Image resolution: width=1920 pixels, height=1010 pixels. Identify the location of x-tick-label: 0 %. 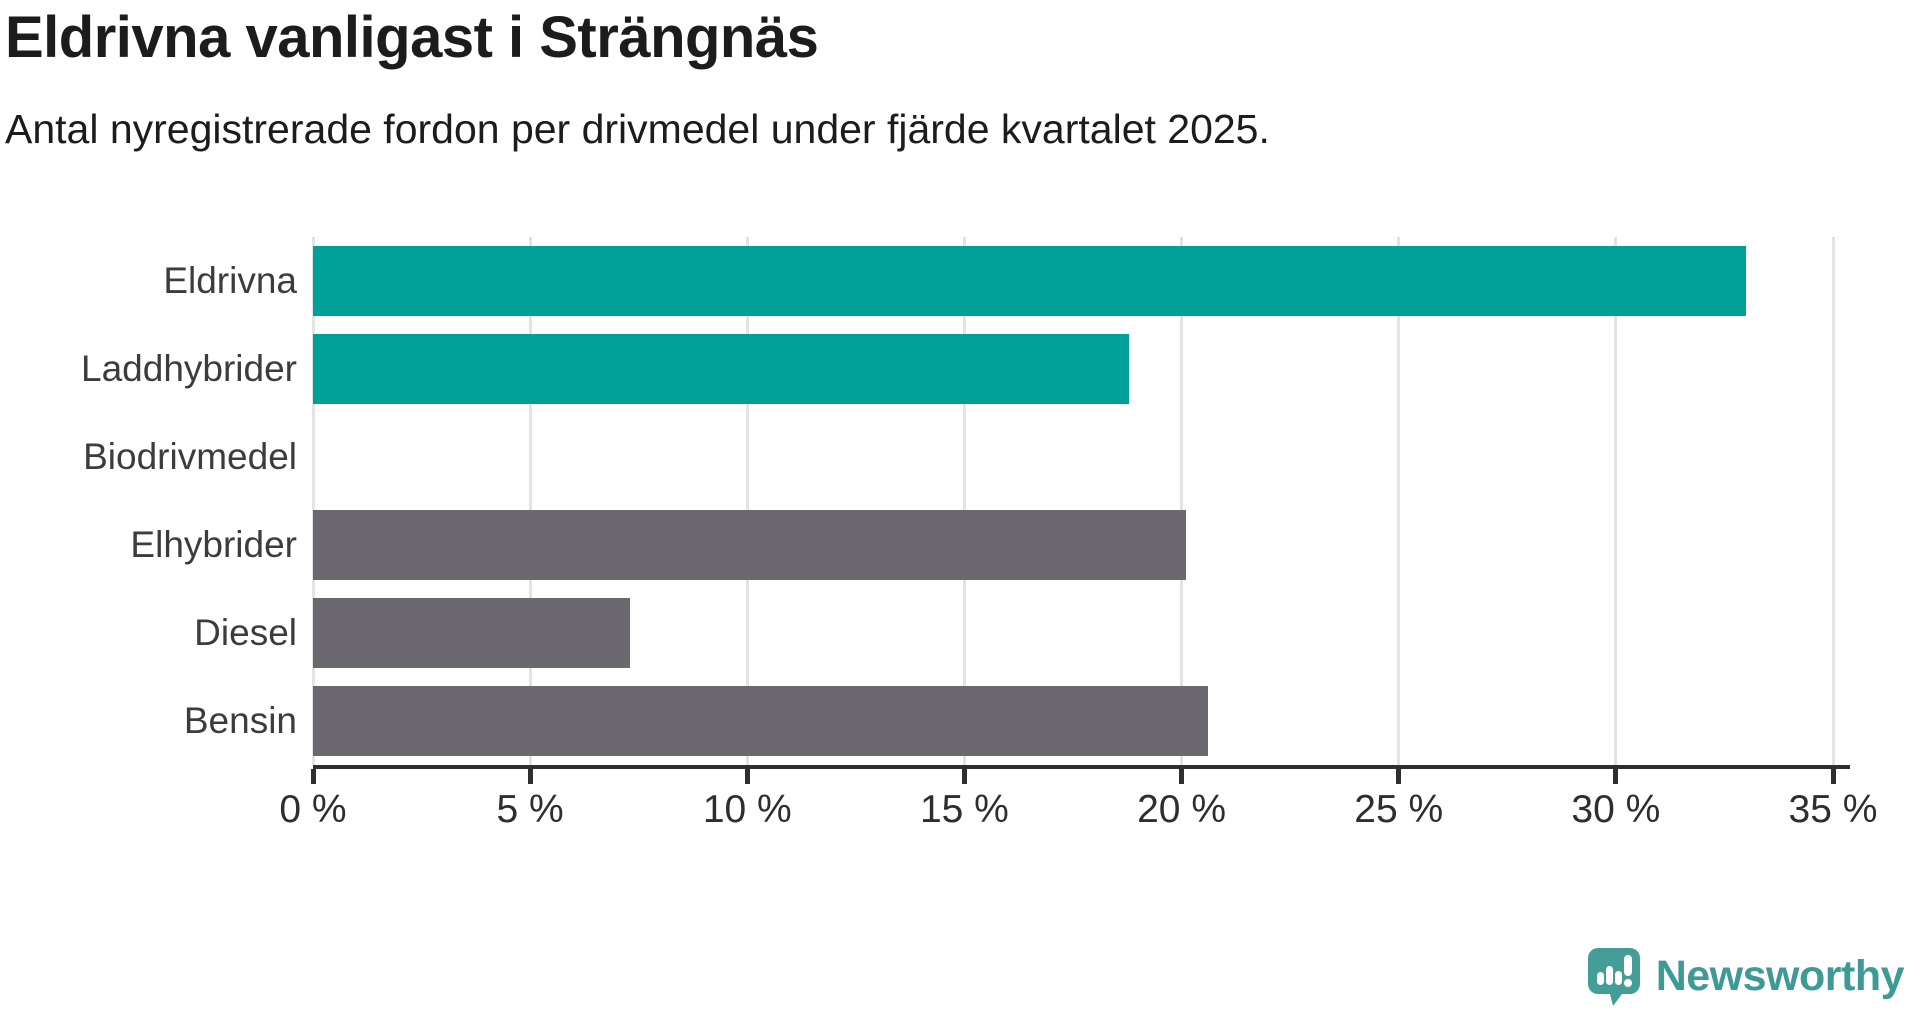
(313, 809).